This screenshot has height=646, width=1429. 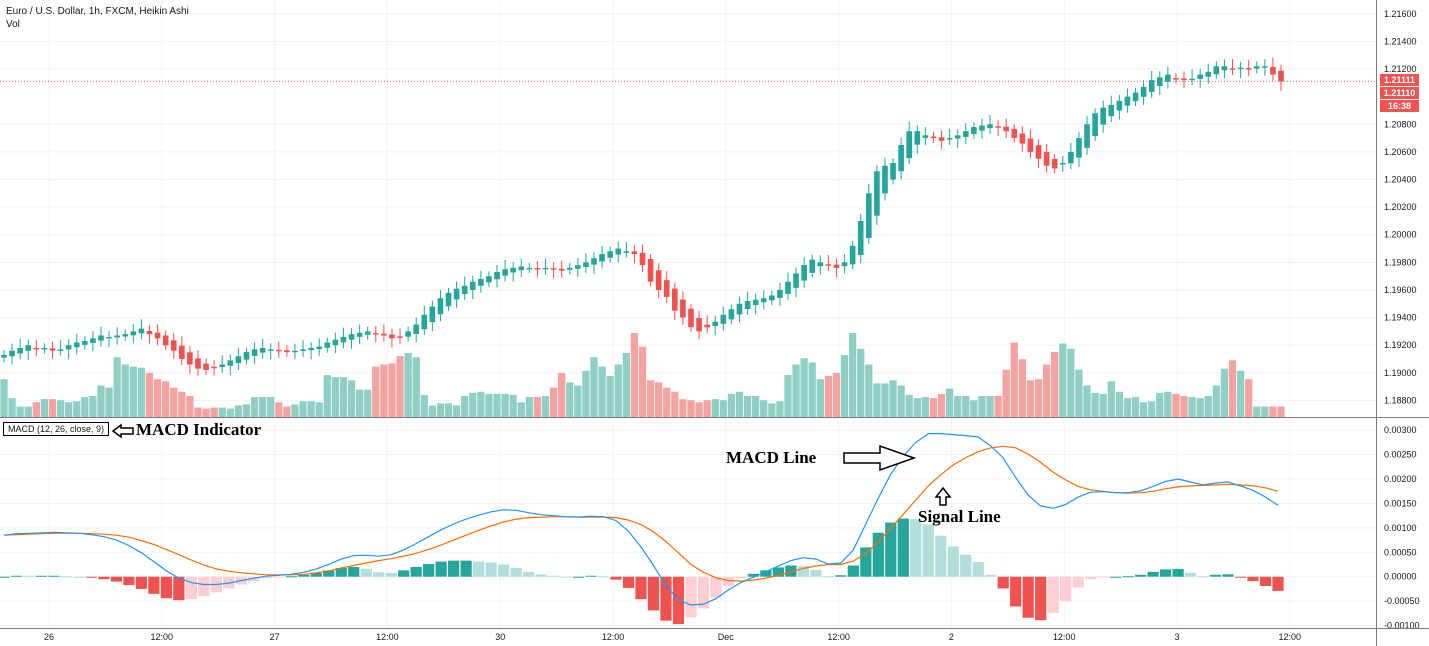 What do you see at coordinates (1400, 152) in the screenshot?
I see `price-tick-label: 1.20600` at bounding box center [1400, 152].